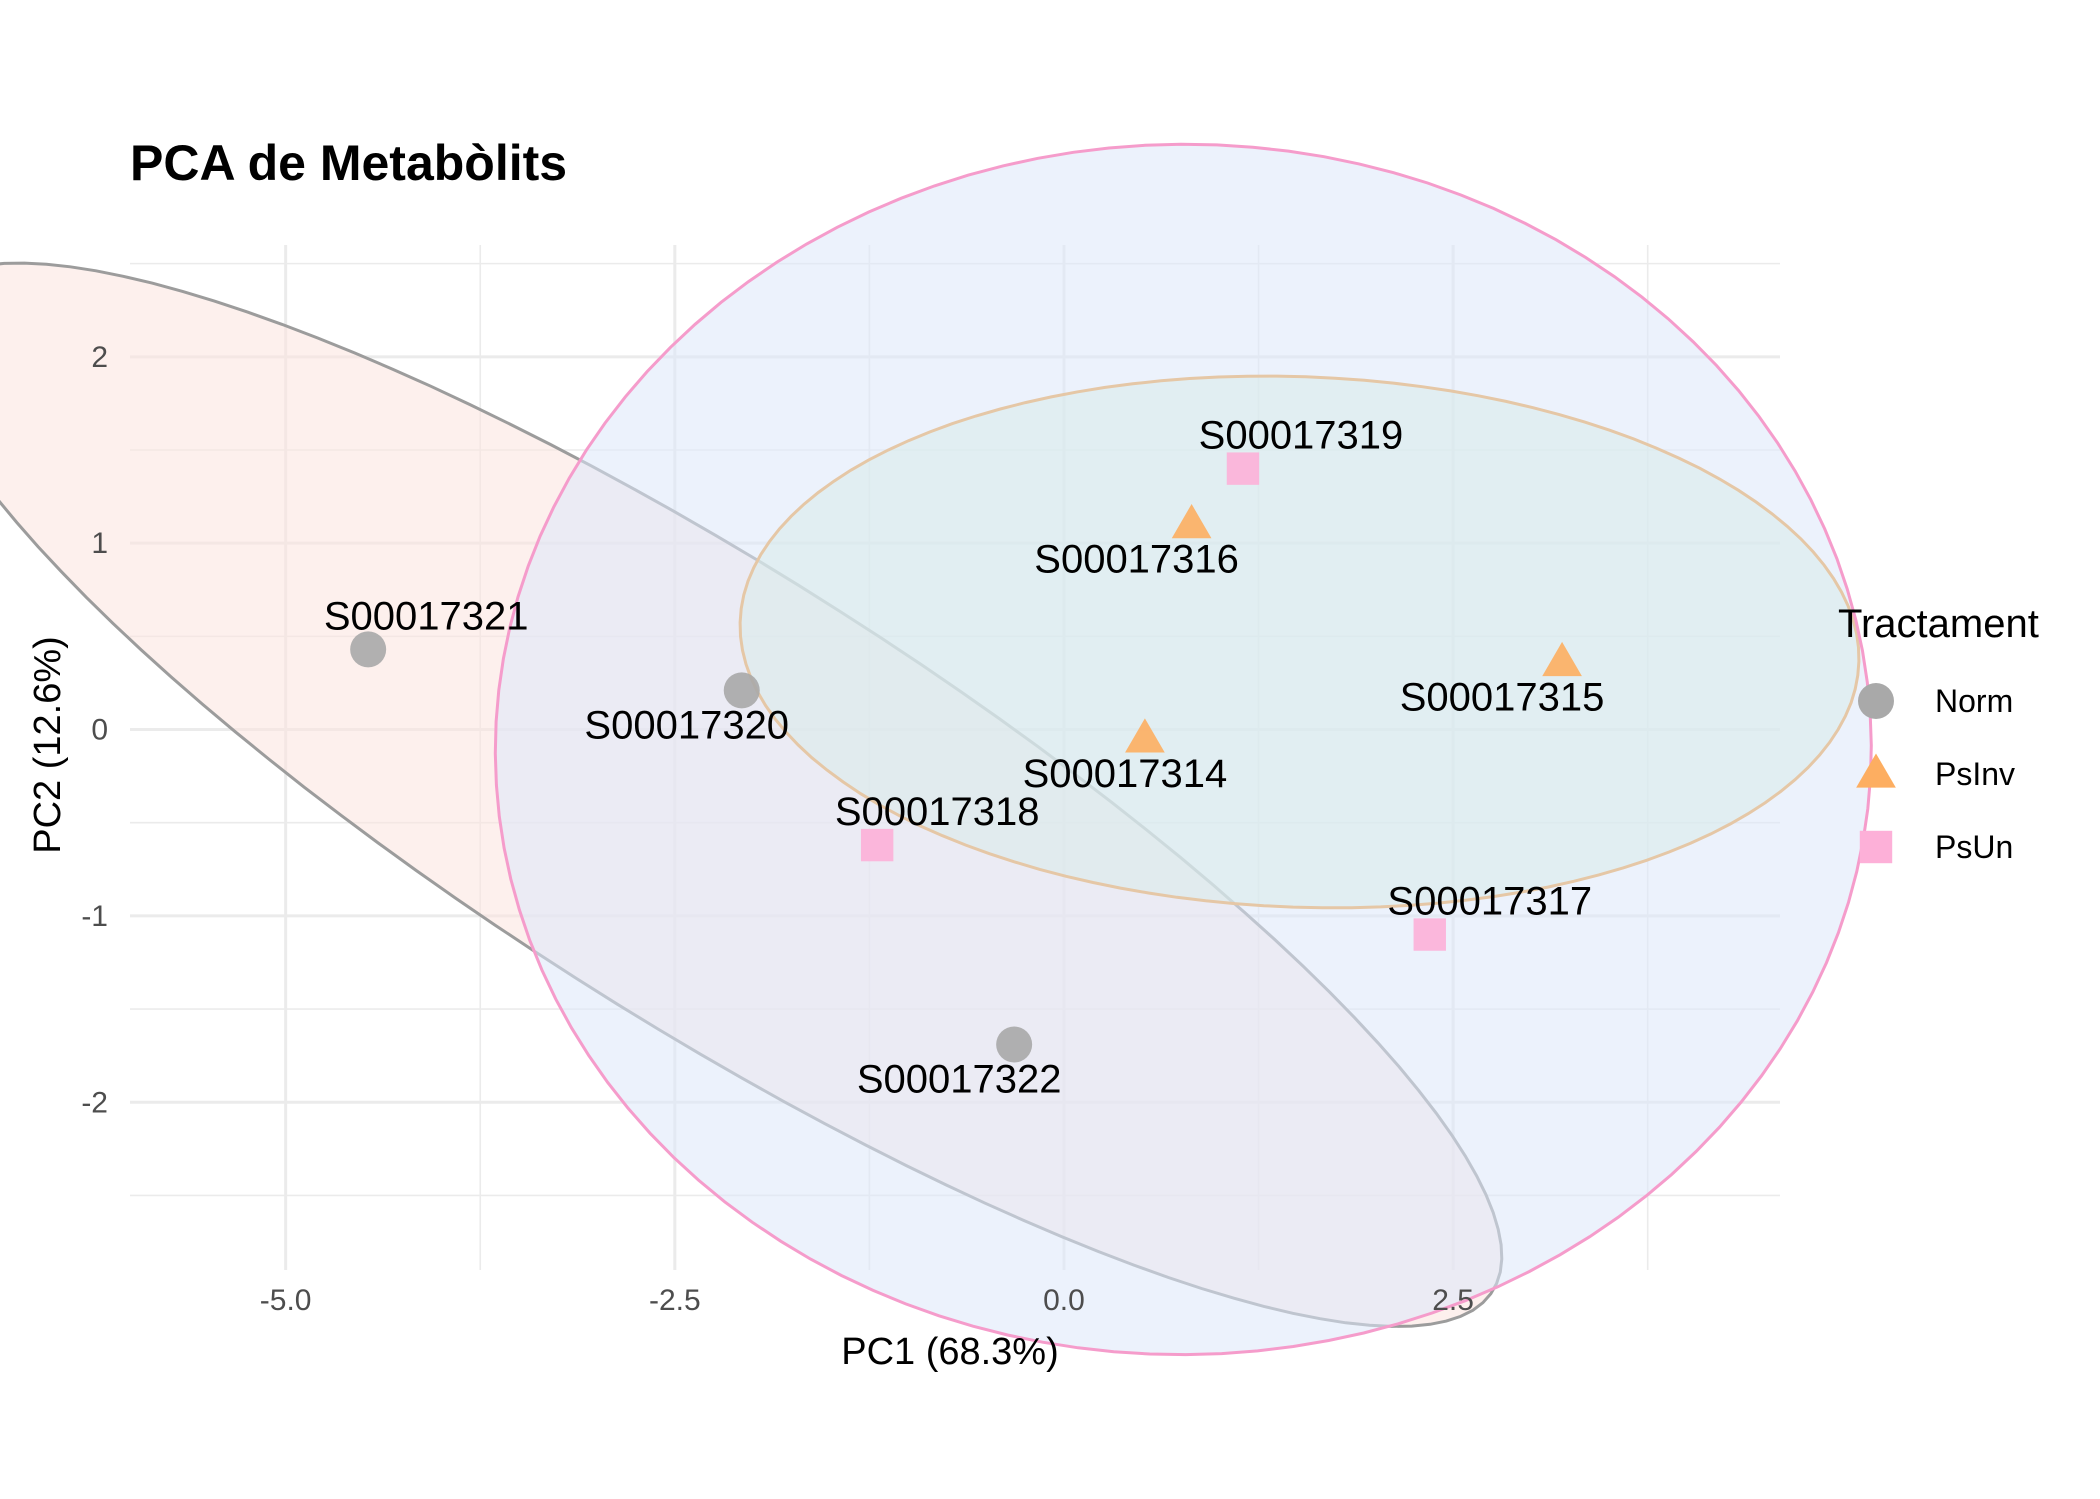 Image resolution: width=2100 pixels, height=1499 pixels. Describe the element at coordinates (368, 649) in the screenshot. I see `point-S00017321` at that location.